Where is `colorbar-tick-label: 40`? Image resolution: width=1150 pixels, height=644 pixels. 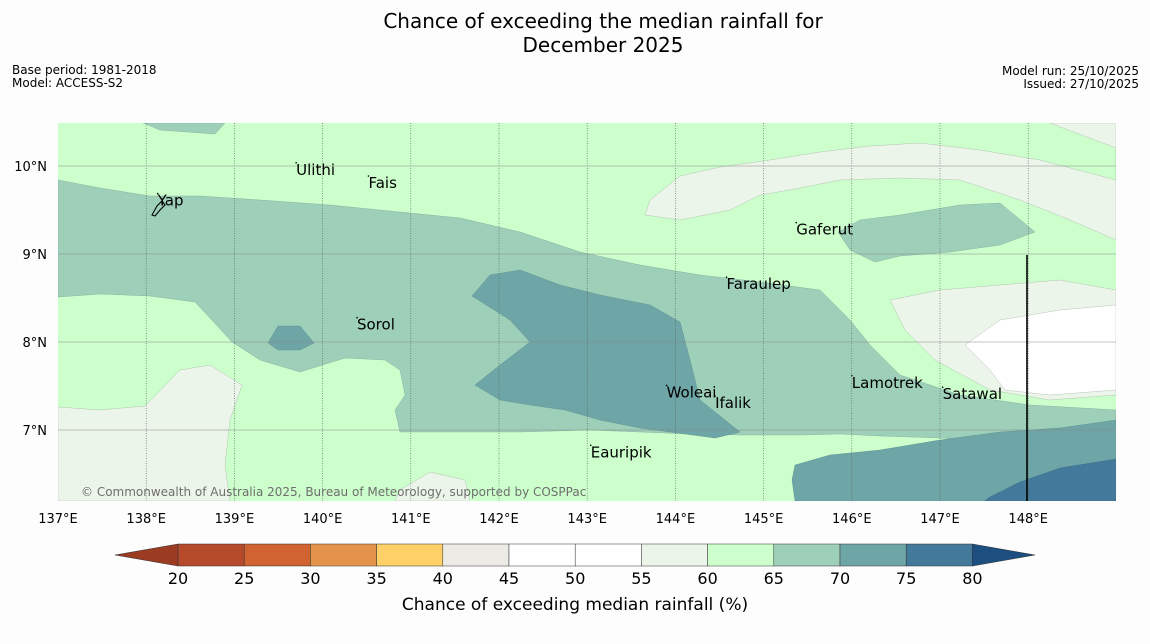
colorbar-tick-label: 40 is located at coordinates (443, 578).